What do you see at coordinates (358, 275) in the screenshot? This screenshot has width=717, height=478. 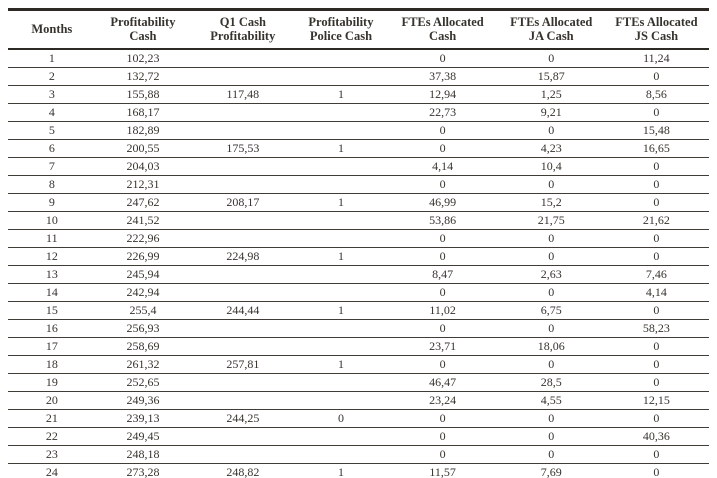 I see `table-row: 13 245,94 8,47 2,63 7,46` at bounding box center [358, 275].